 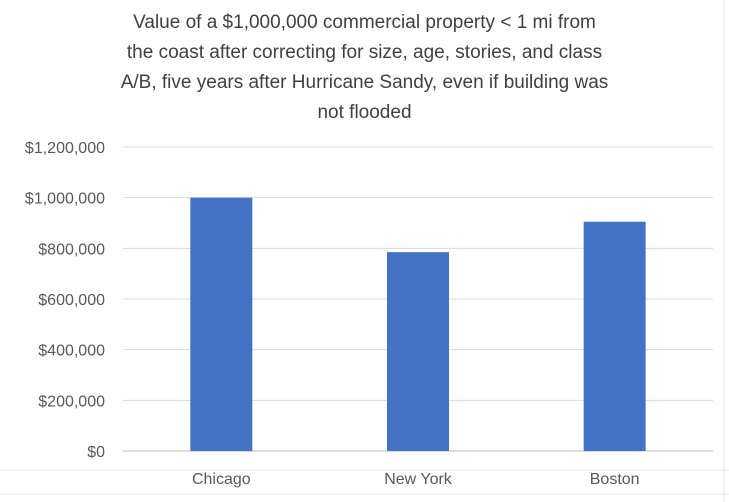 What do you see at coordinates (65, 199) in the screenshot?
I see `y-tick-label: $1,000,000` at bounding box center [65, 199].